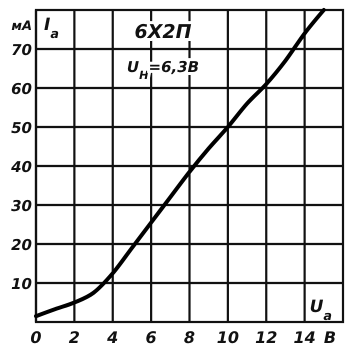  Describe the element at coordinates (321, 310) in the screenshot. I see `annotation: U$_{а}$` at that location.